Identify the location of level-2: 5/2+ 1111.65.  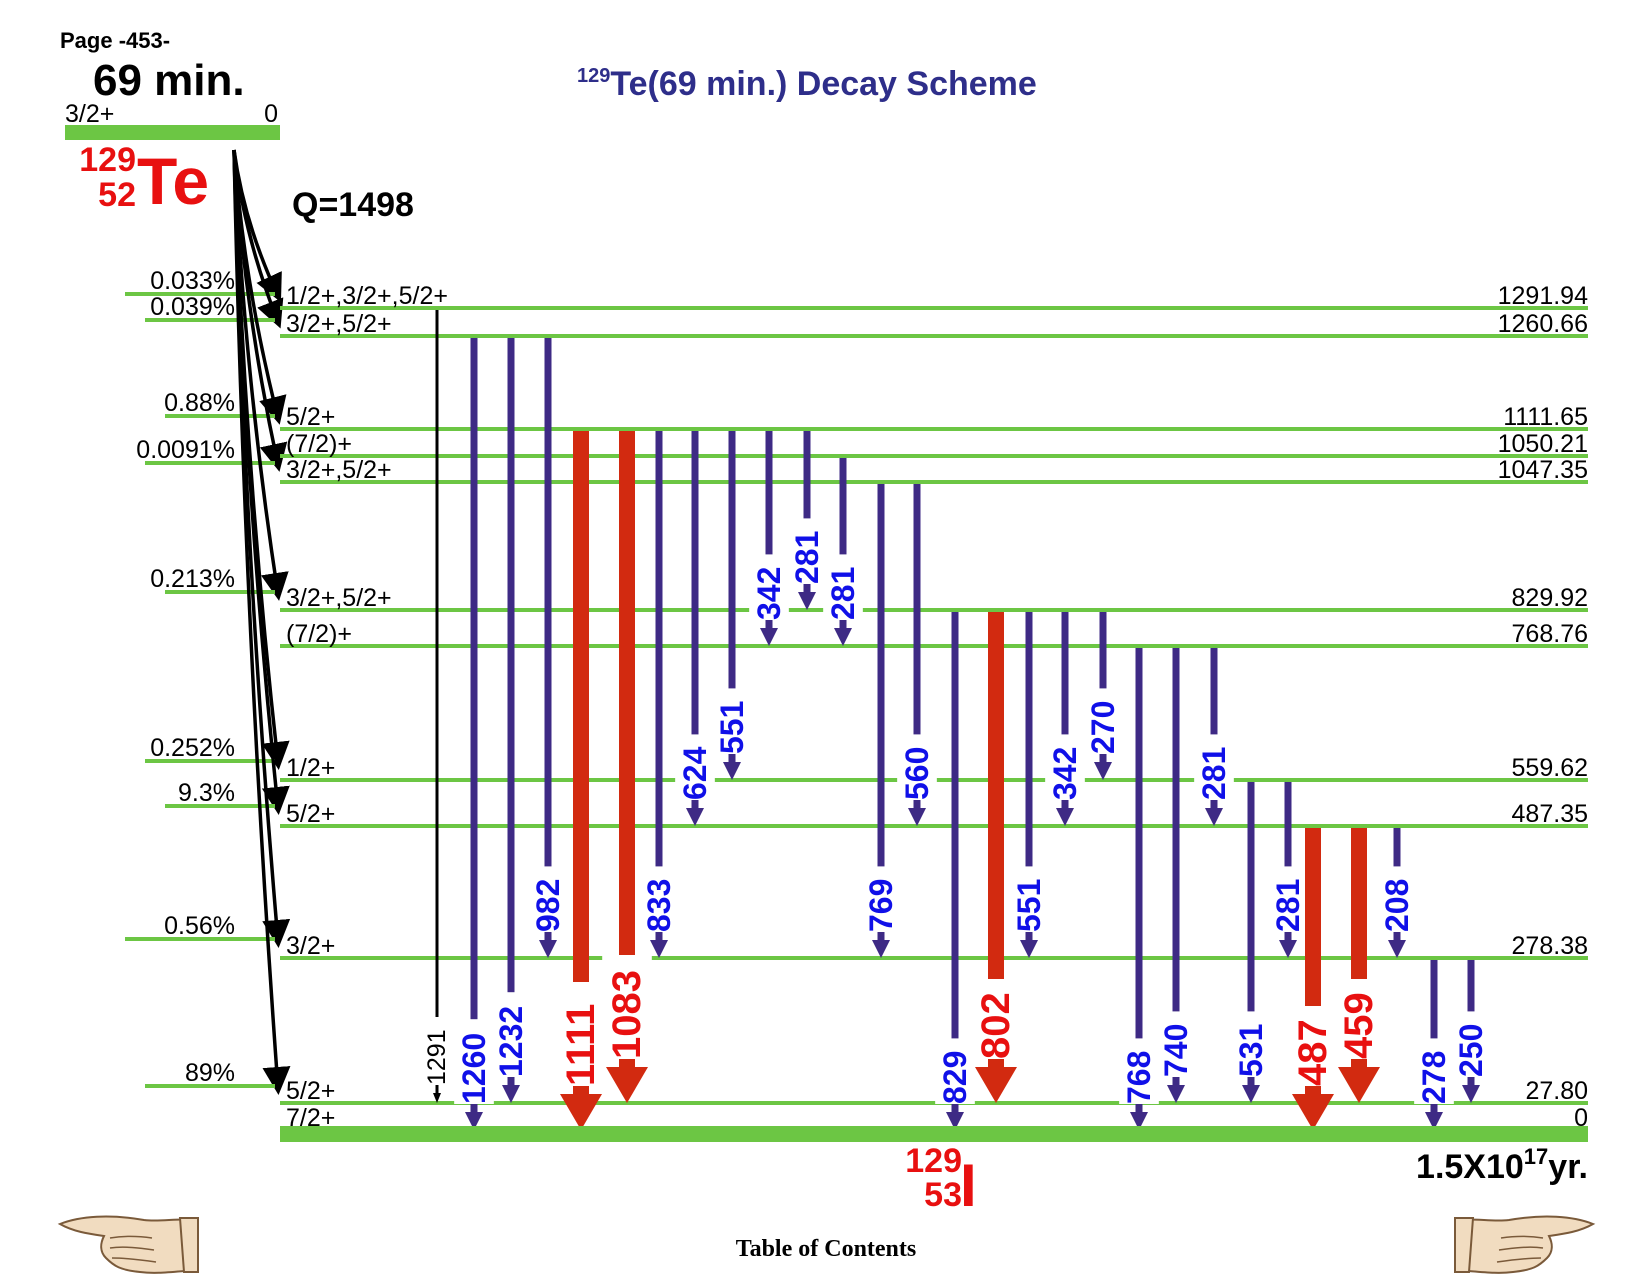
(934, 417).